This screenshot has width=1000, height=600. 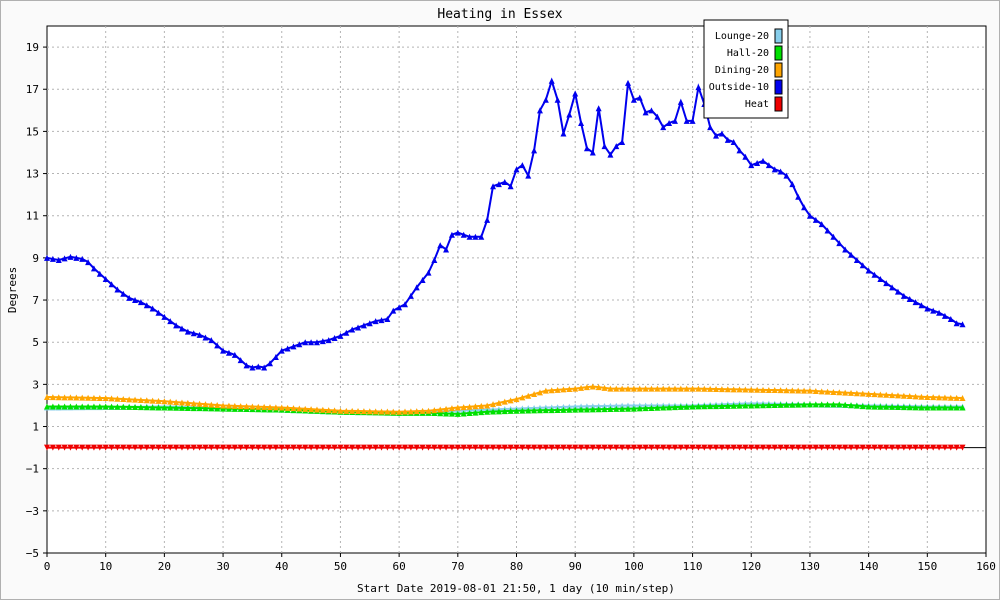 I want to click on y-axis-label: Degrees, so click(x=12, y=290).